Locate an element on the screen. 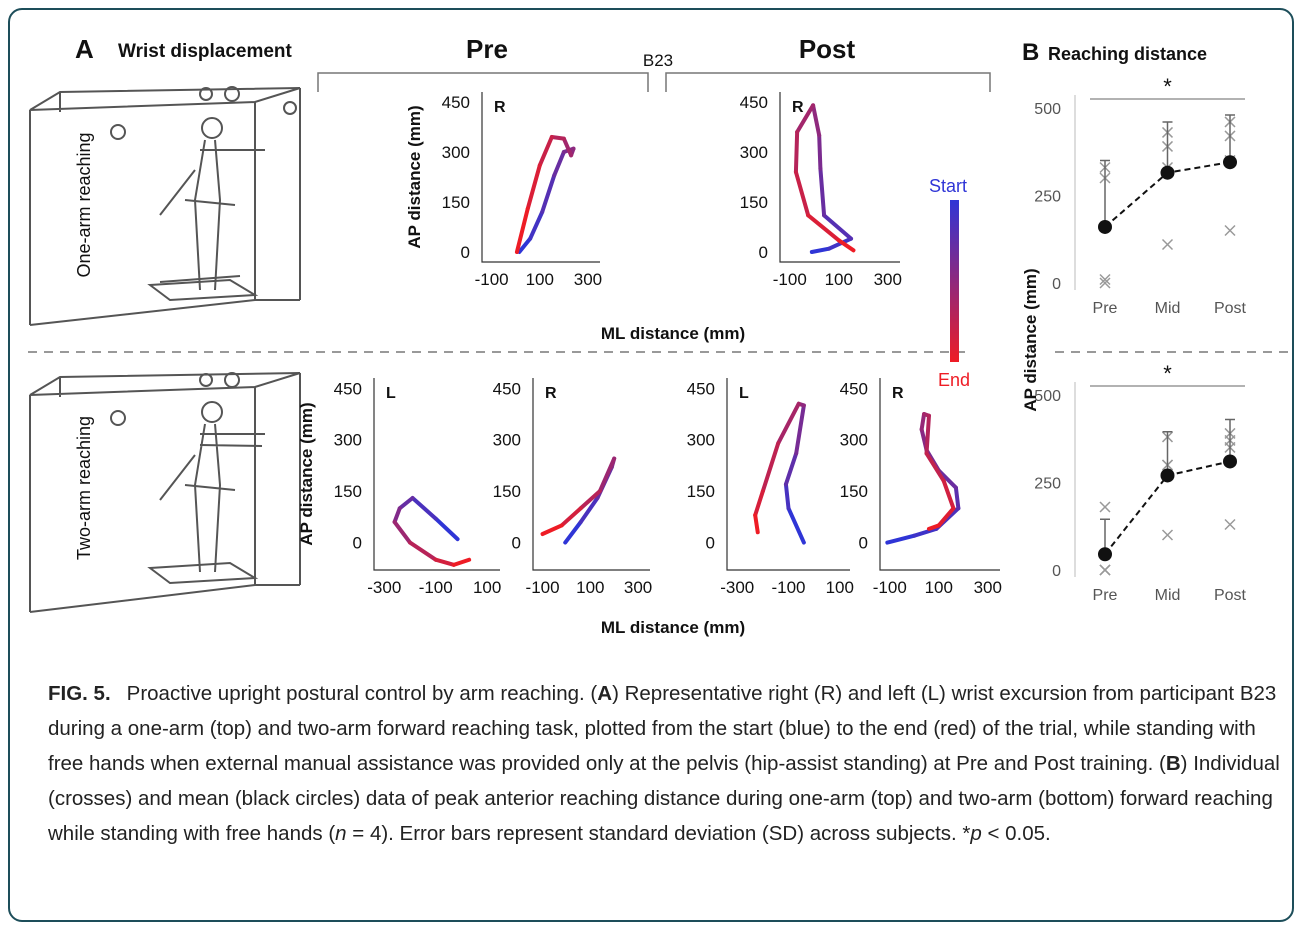 The height and width of the screenshot is (934, 1306). hand-label: L is located at coordinates (391, 393).